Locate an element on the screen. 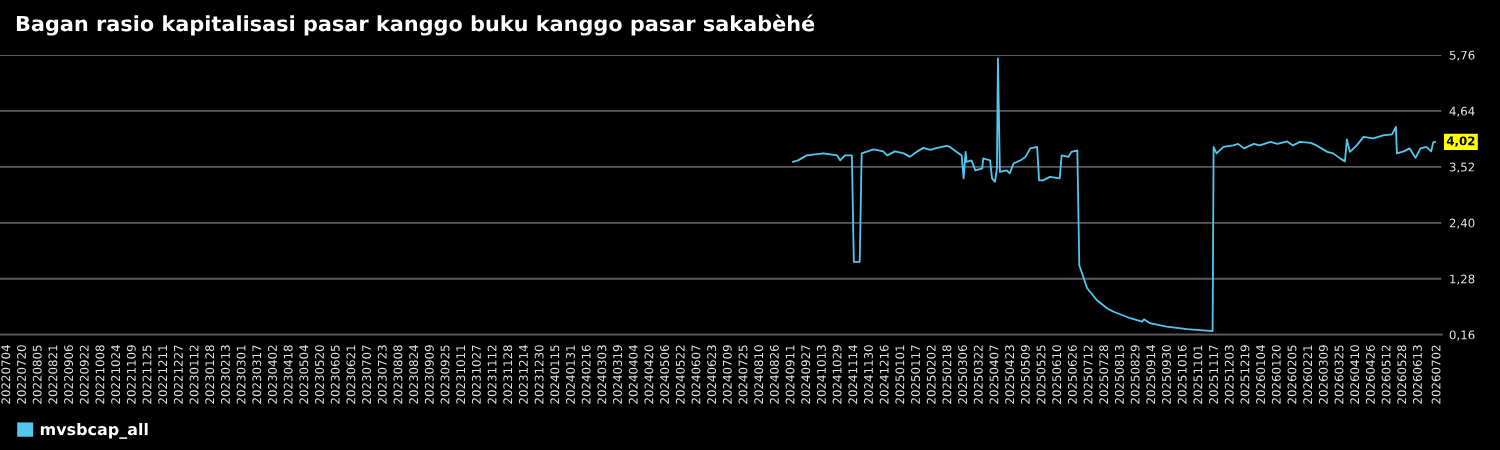 The height and width of the screenshot is (450, 1500). x-tick-label: 20230301 is located at coordinates (241, 374).